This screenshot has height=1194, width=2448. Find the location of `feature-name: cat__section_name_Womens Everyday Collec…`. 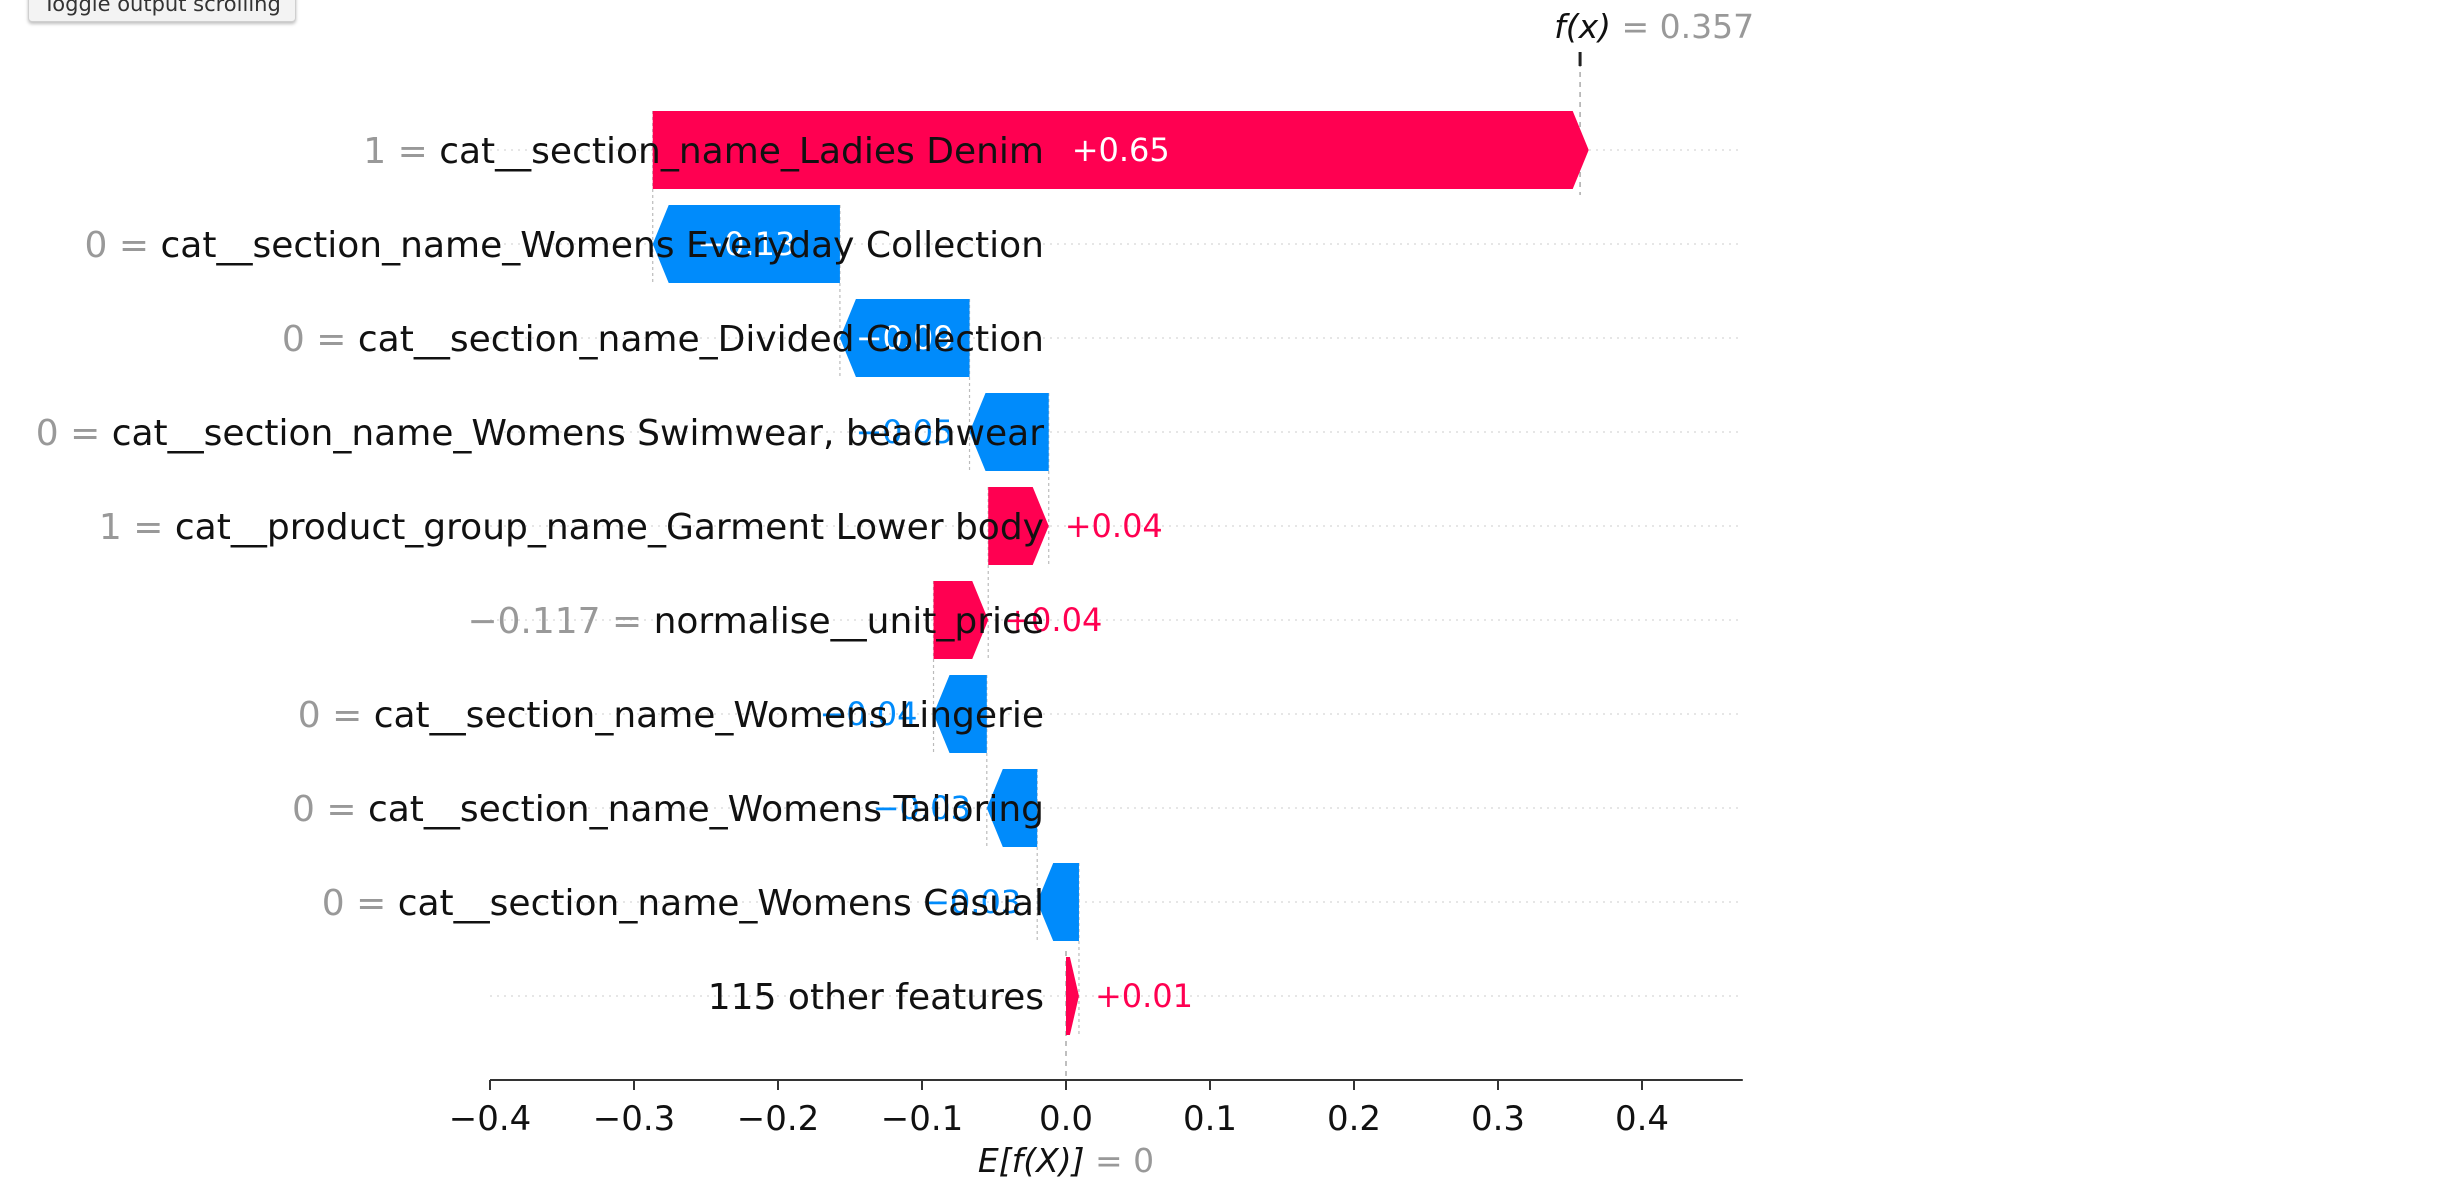

feature-name: cat__section_name_Womens Everyday Collec… is located at coordinates (603, 245).